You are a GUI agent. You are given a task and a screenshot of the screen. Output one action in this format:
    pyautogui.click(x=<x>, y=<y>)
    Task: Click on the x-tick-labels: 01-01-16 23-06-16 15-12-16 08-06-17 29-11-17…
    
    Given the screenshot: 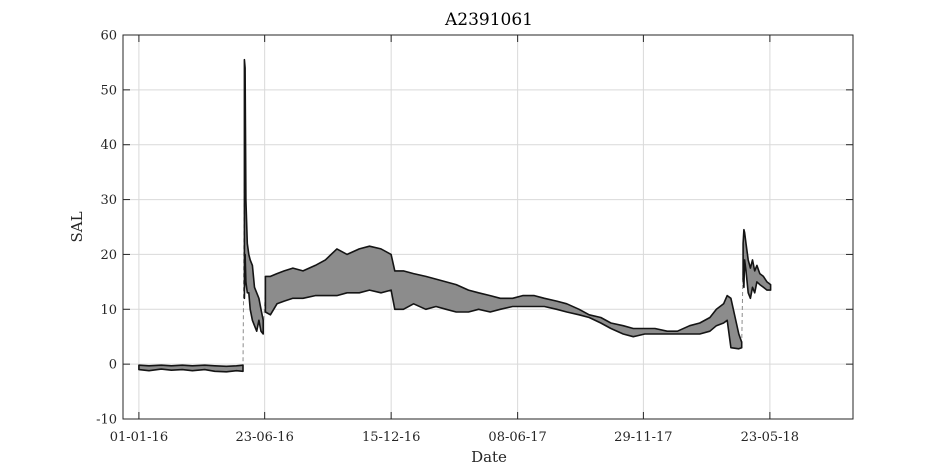 What is the action you would take?
    pyautogui.click(x=454, y=437)
    